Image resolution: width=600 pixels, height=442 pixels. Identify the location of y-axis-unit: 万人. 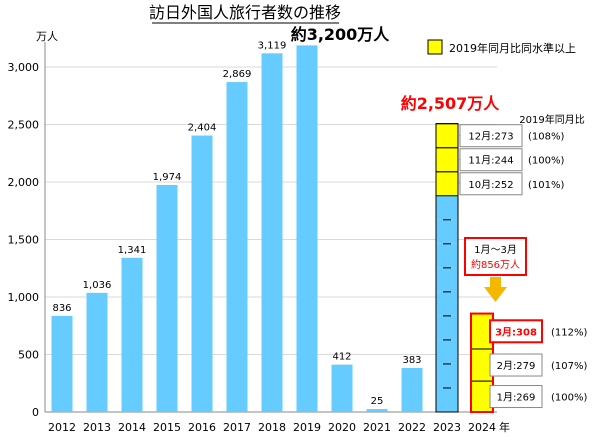
(47, 36).